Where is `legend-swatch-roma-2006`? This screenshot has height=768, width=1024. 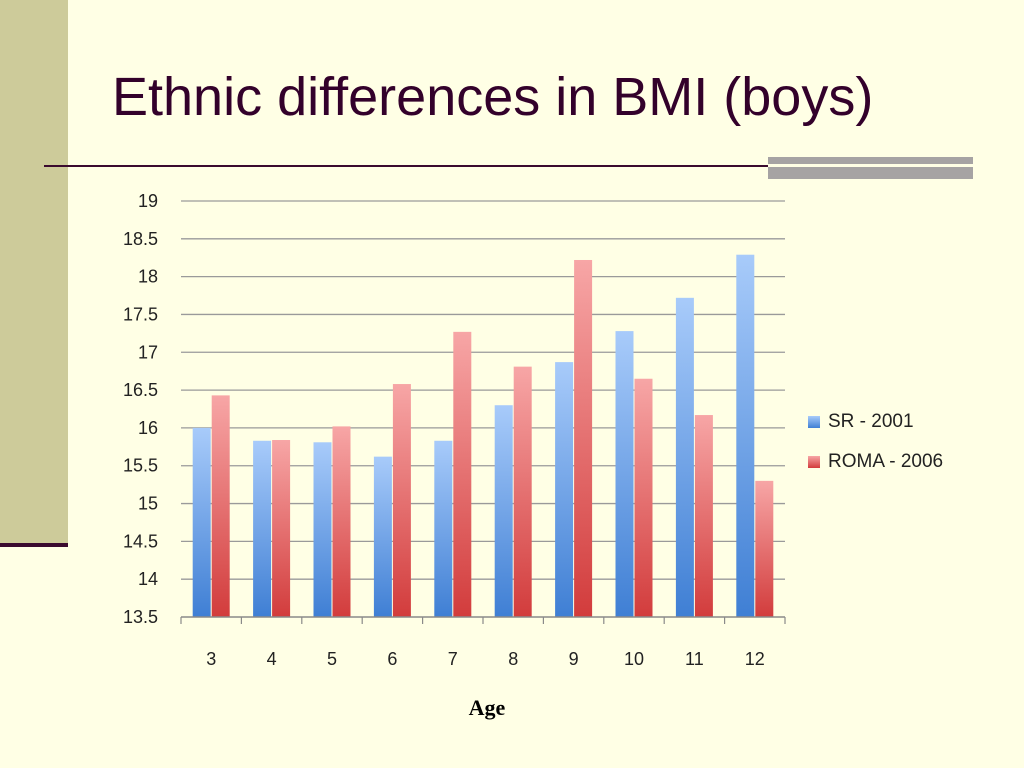
legend-swatch-roma-2006 is located at coordinates (814, 462).